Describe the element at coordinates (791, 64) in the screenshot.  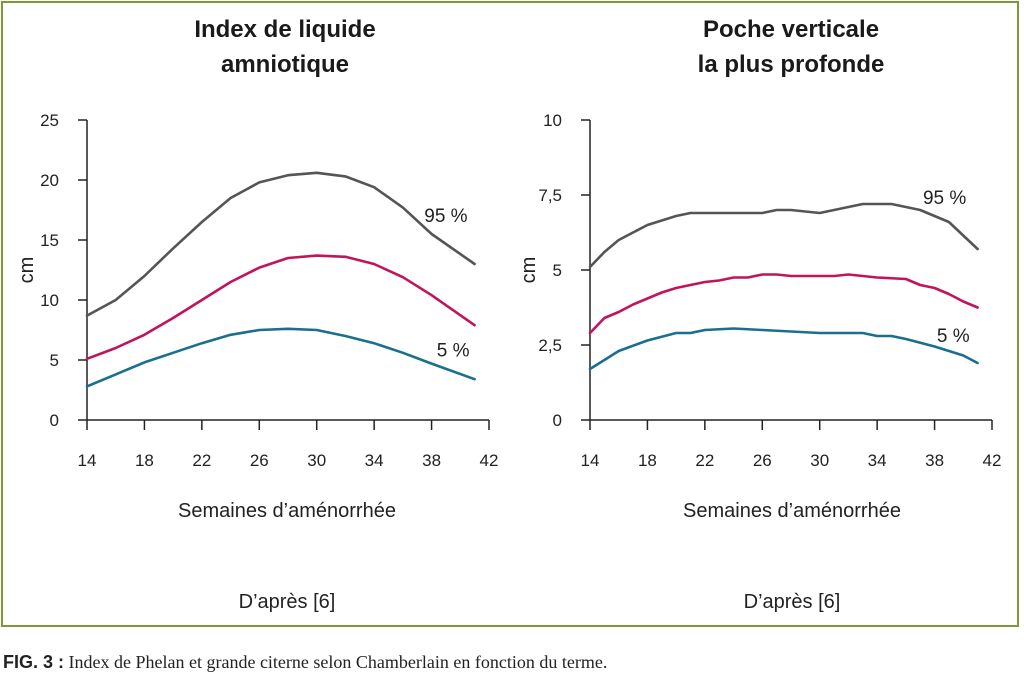
I see `chart-title-line-2: la plus profonde` at that location.